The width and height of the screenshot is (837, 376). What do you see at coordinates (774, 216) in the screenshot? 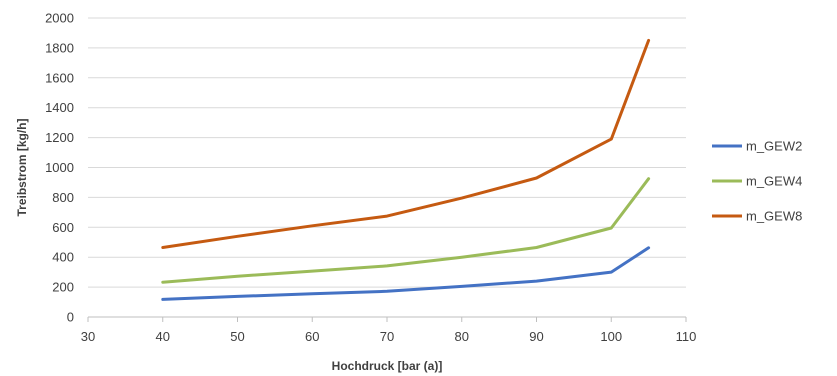
I see `legend-label: m_GEW8` at bounding box center [774, 216].